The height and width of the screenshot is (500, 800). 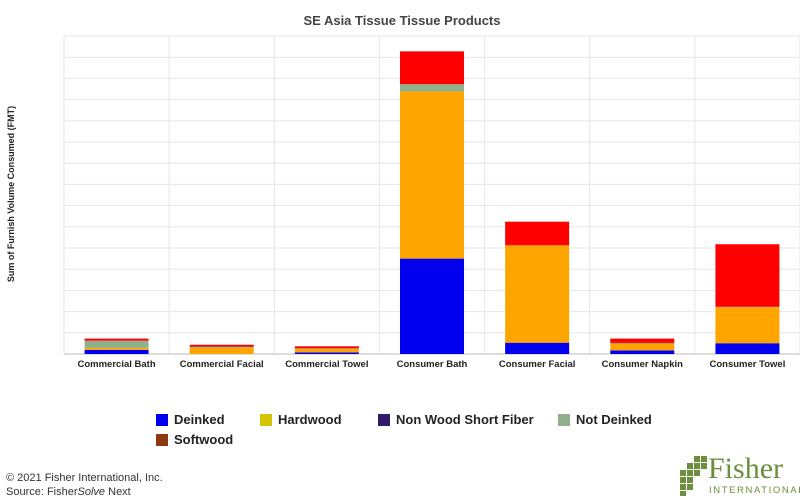 I want to click on legend-label: Deinked, so click(x=199, y=419).